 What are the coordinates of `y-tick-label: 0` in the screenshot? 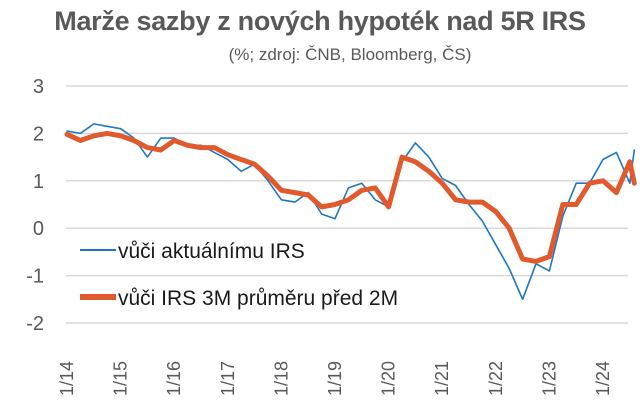 It's located at (38, 229).